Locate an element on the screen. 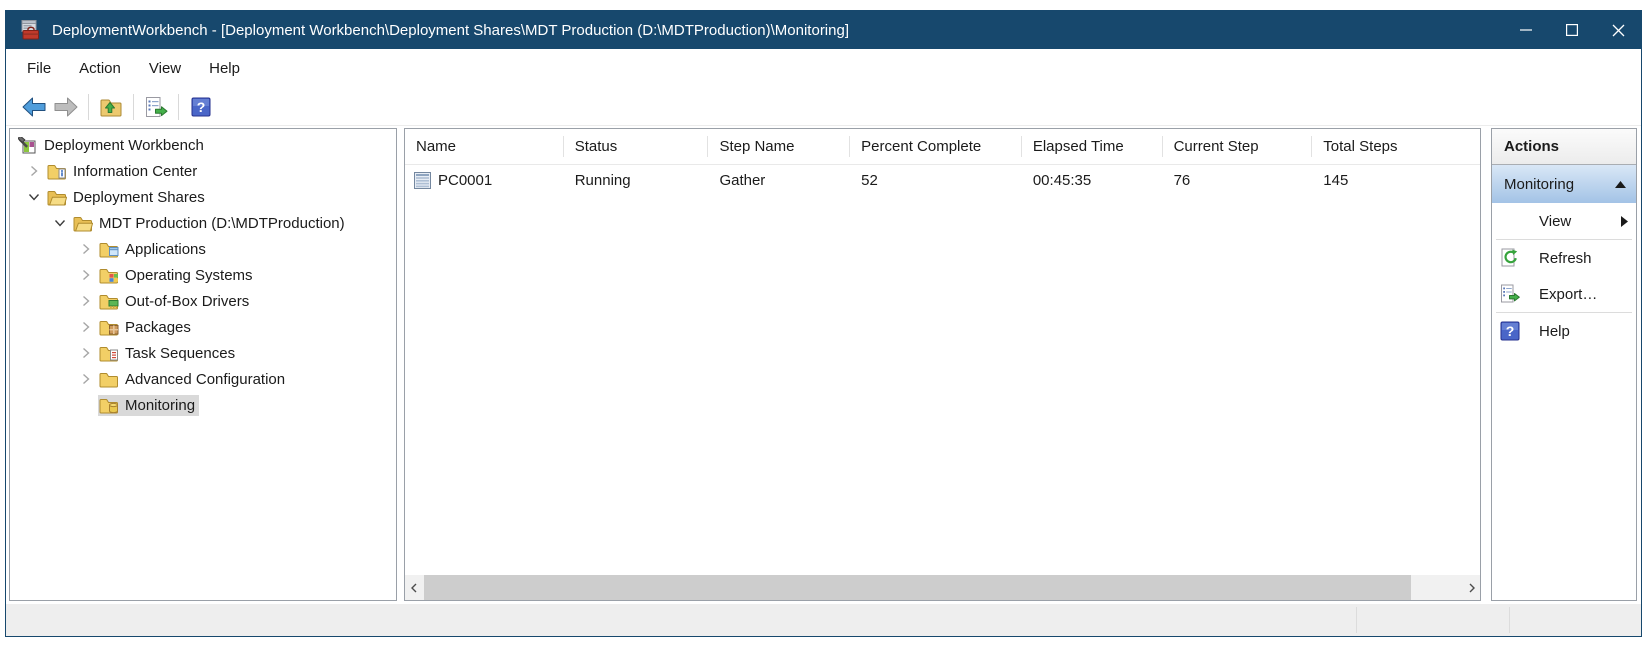 The image size is (1651, 655). status-bar is located at coordinates (823, 620).